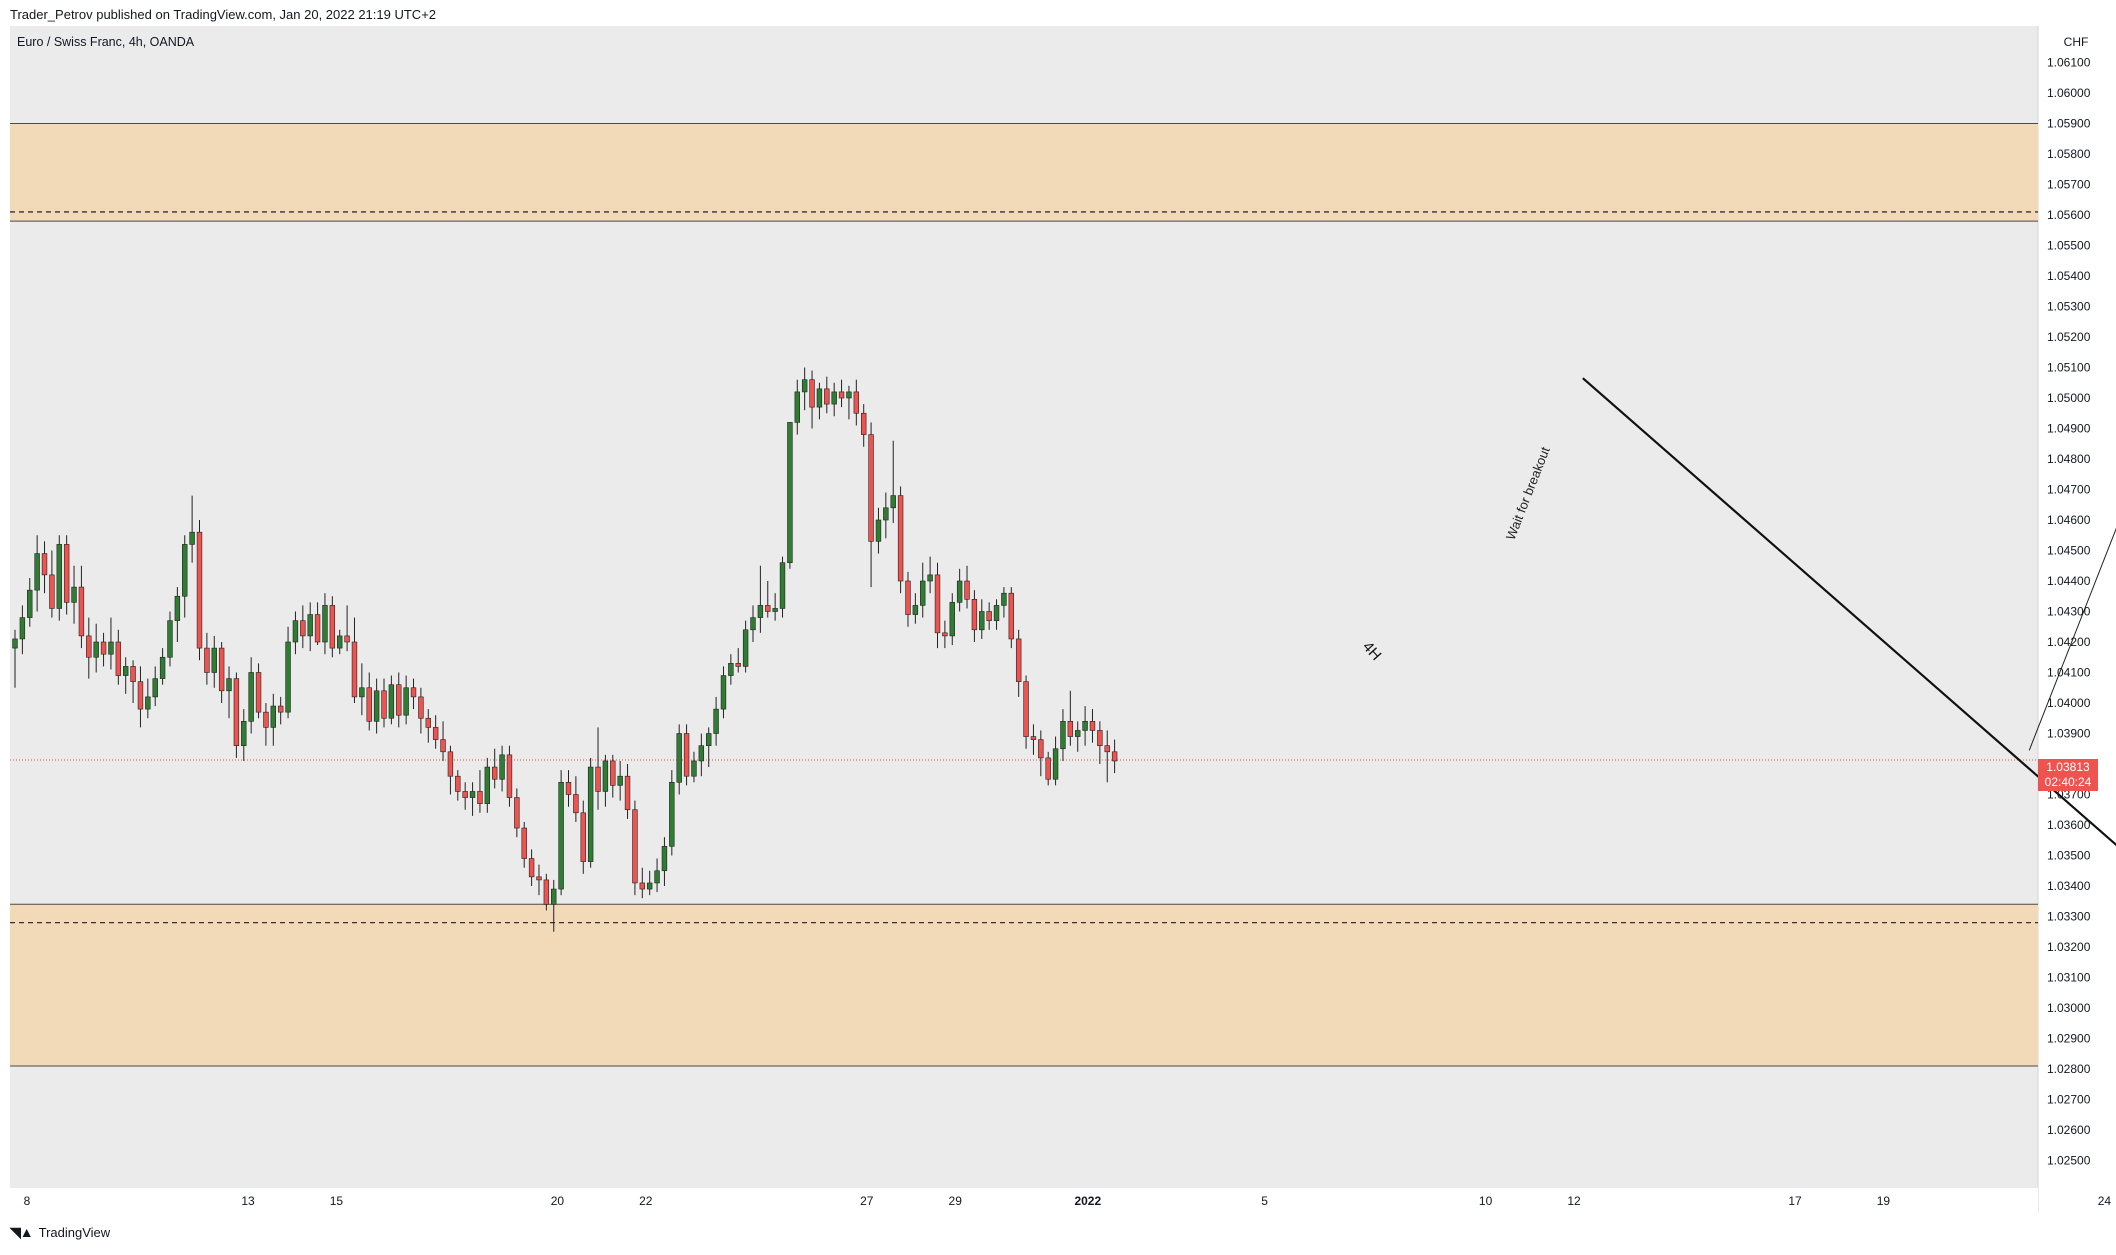 The width and height of the screenshot is (2116, 1255). Describe the element at coordinates (1024, 1200) in the screenshot. I see `time-axis` at that location.